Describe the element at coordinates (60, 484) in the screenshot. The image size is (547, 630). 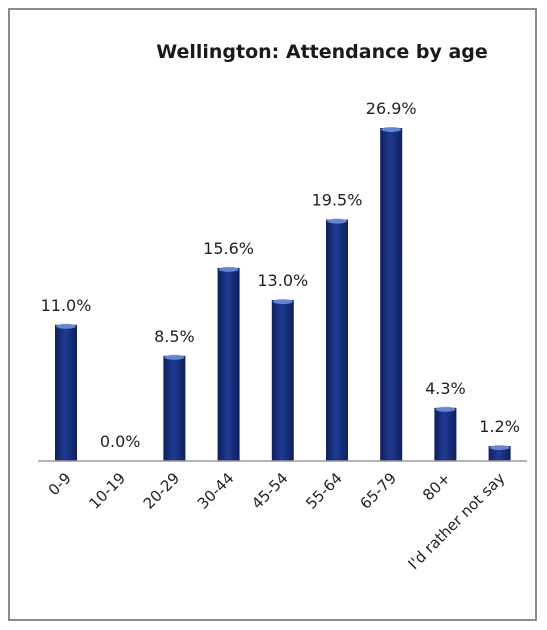
I see `x-tick-0-9: 0-9` at that location.